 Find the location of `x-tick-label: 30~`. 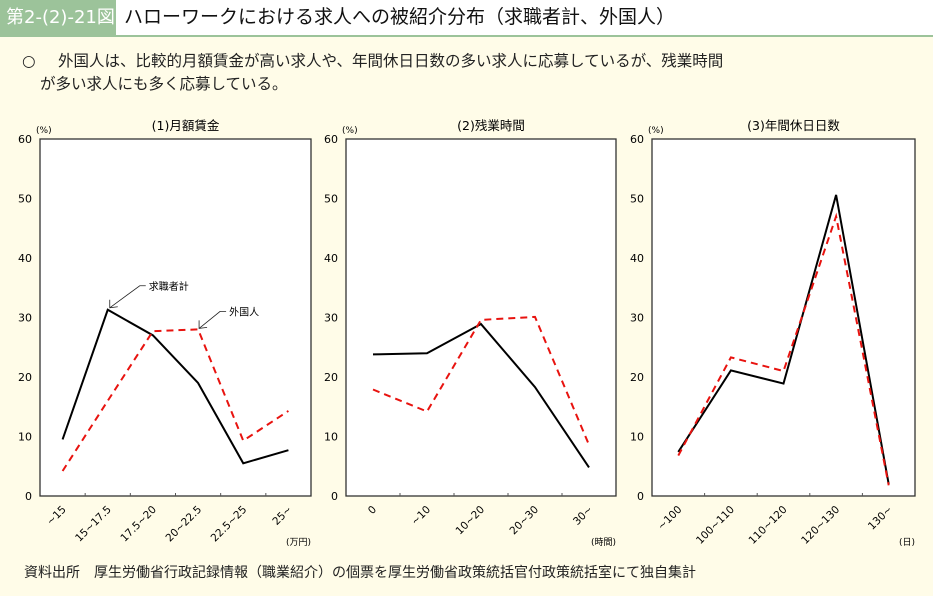

x-tick-label: 30~ is located at coordinates (583, 516).